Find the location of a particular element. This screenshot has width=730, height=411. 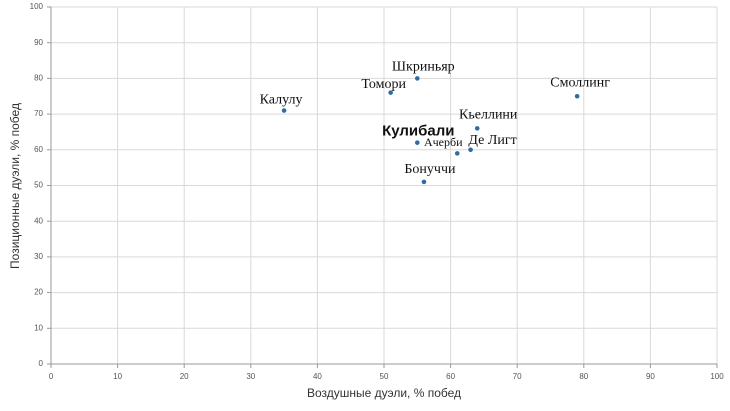

point-label: Смоллинг is located at coordinates (580, 82).